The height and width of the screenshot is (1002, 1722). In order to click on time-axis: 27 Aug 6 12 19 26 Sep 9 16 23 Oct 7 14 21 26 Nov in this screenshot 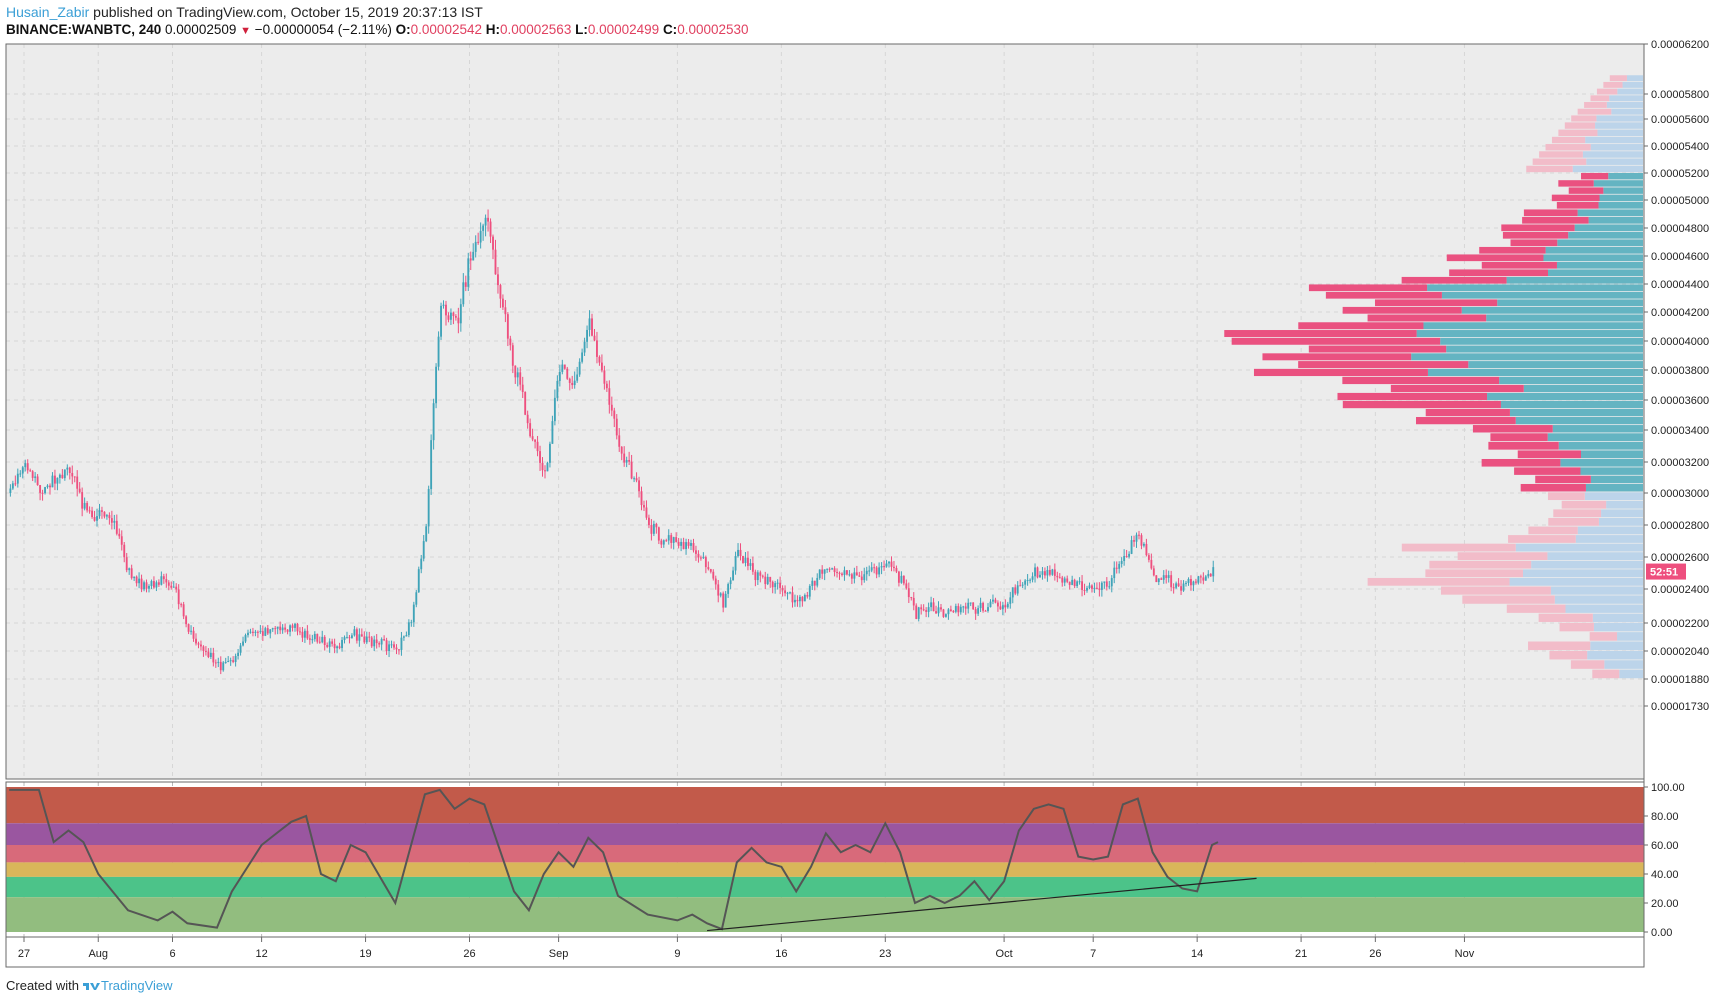, I will do `click(746, 948)`.